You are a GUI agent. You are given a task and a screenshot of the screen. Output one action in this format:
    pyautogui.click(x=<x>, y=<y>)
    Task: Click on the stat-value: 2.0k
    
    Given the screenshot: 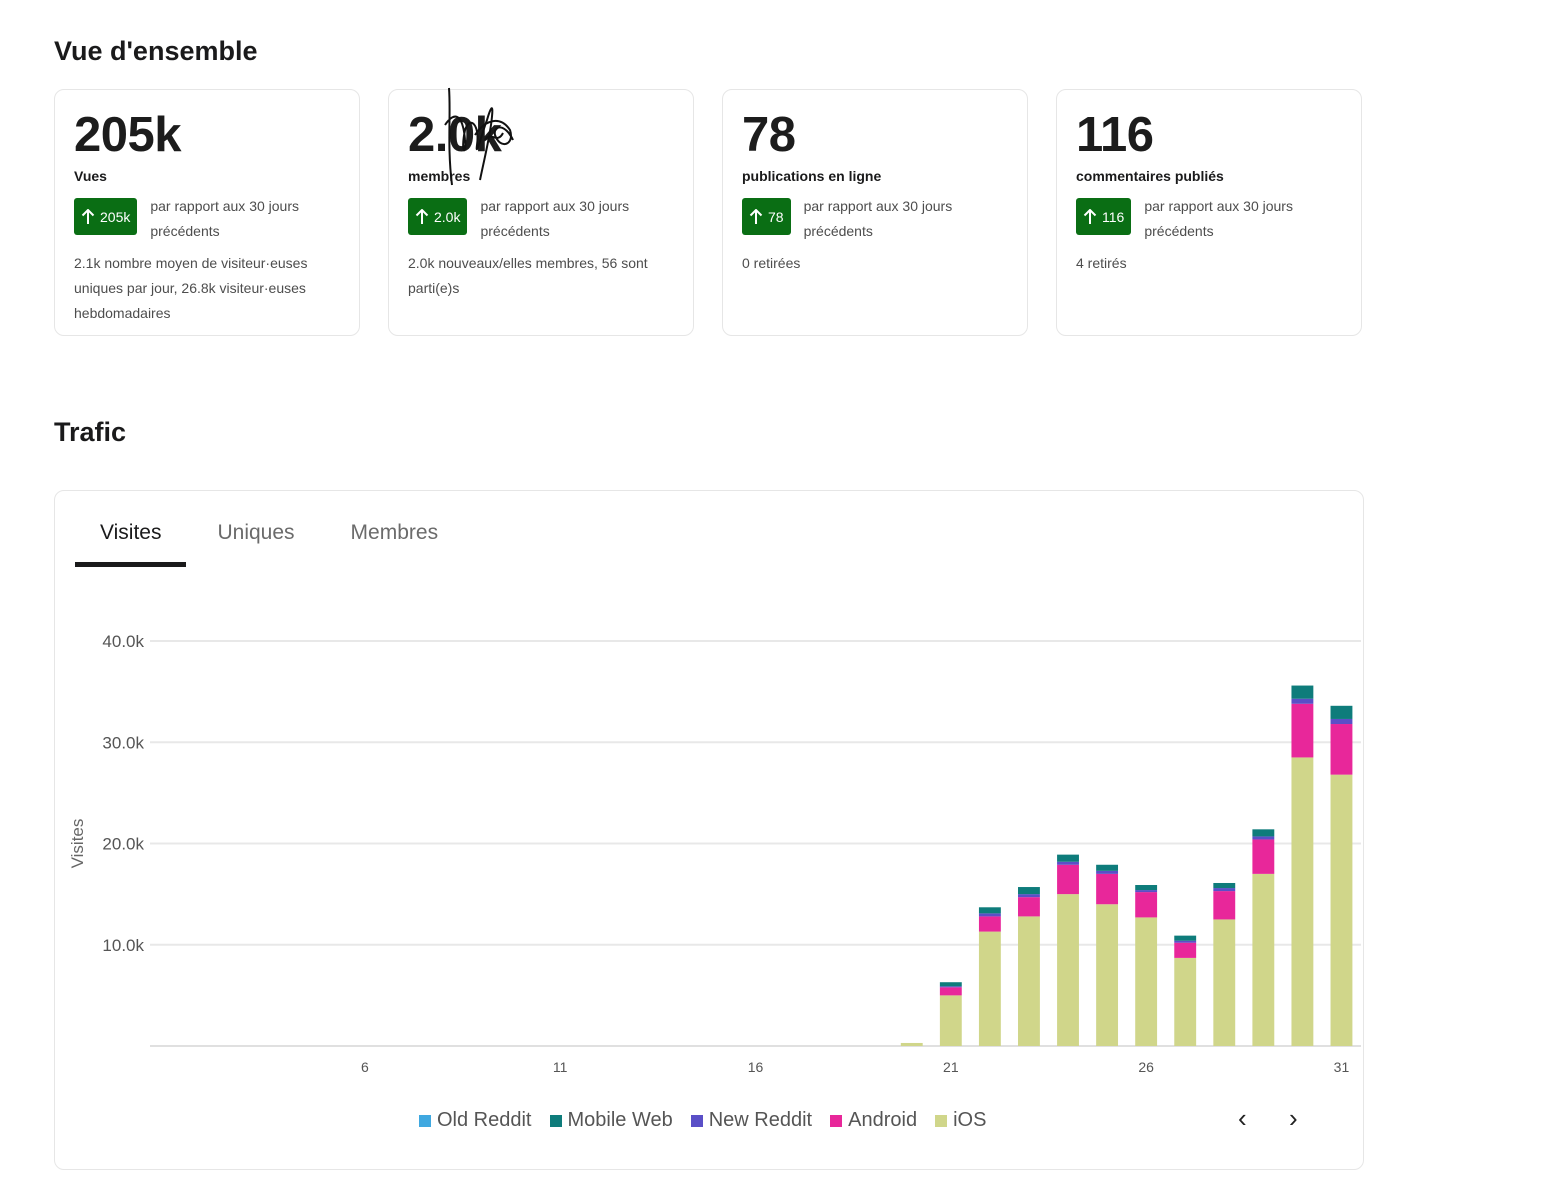 What is the action you would take?
    pyautogui.click(x=455, y=135)
    